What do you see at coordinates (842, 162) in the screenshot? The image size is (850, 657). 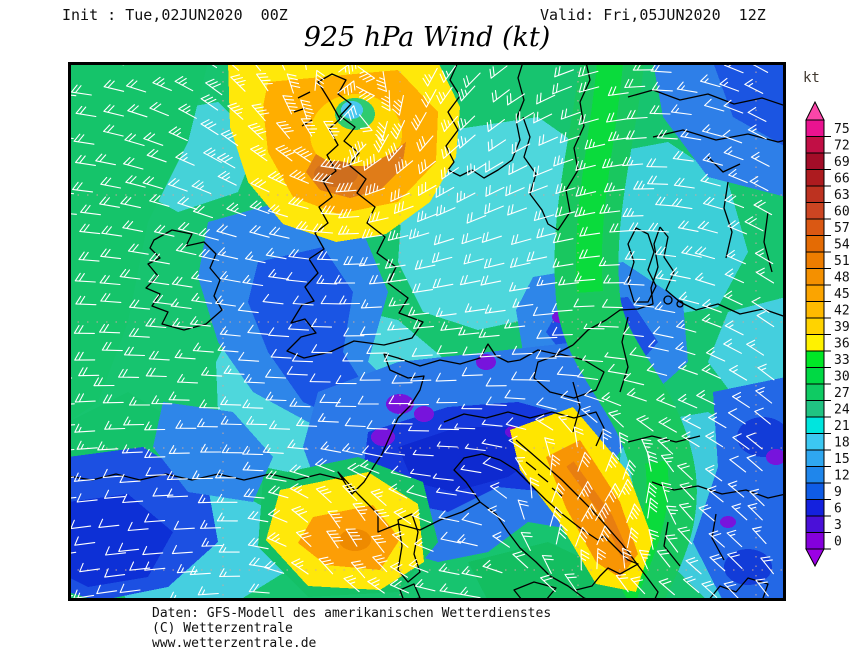 I see `legend-value-label: 69` at bounding box center [842, 162].